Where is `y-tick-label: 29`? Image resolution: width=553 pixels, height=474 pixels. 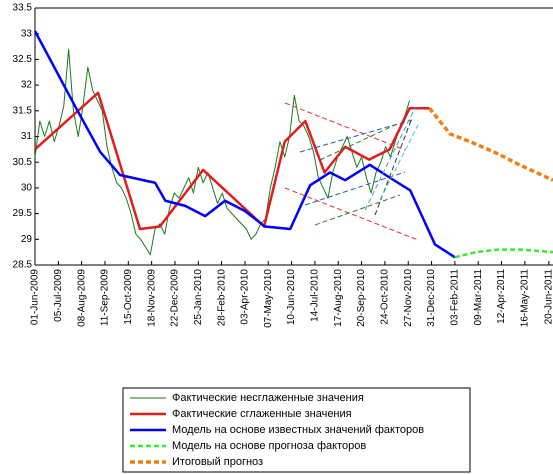 y-tick-label: 29 is located at coordinates (27, 239).